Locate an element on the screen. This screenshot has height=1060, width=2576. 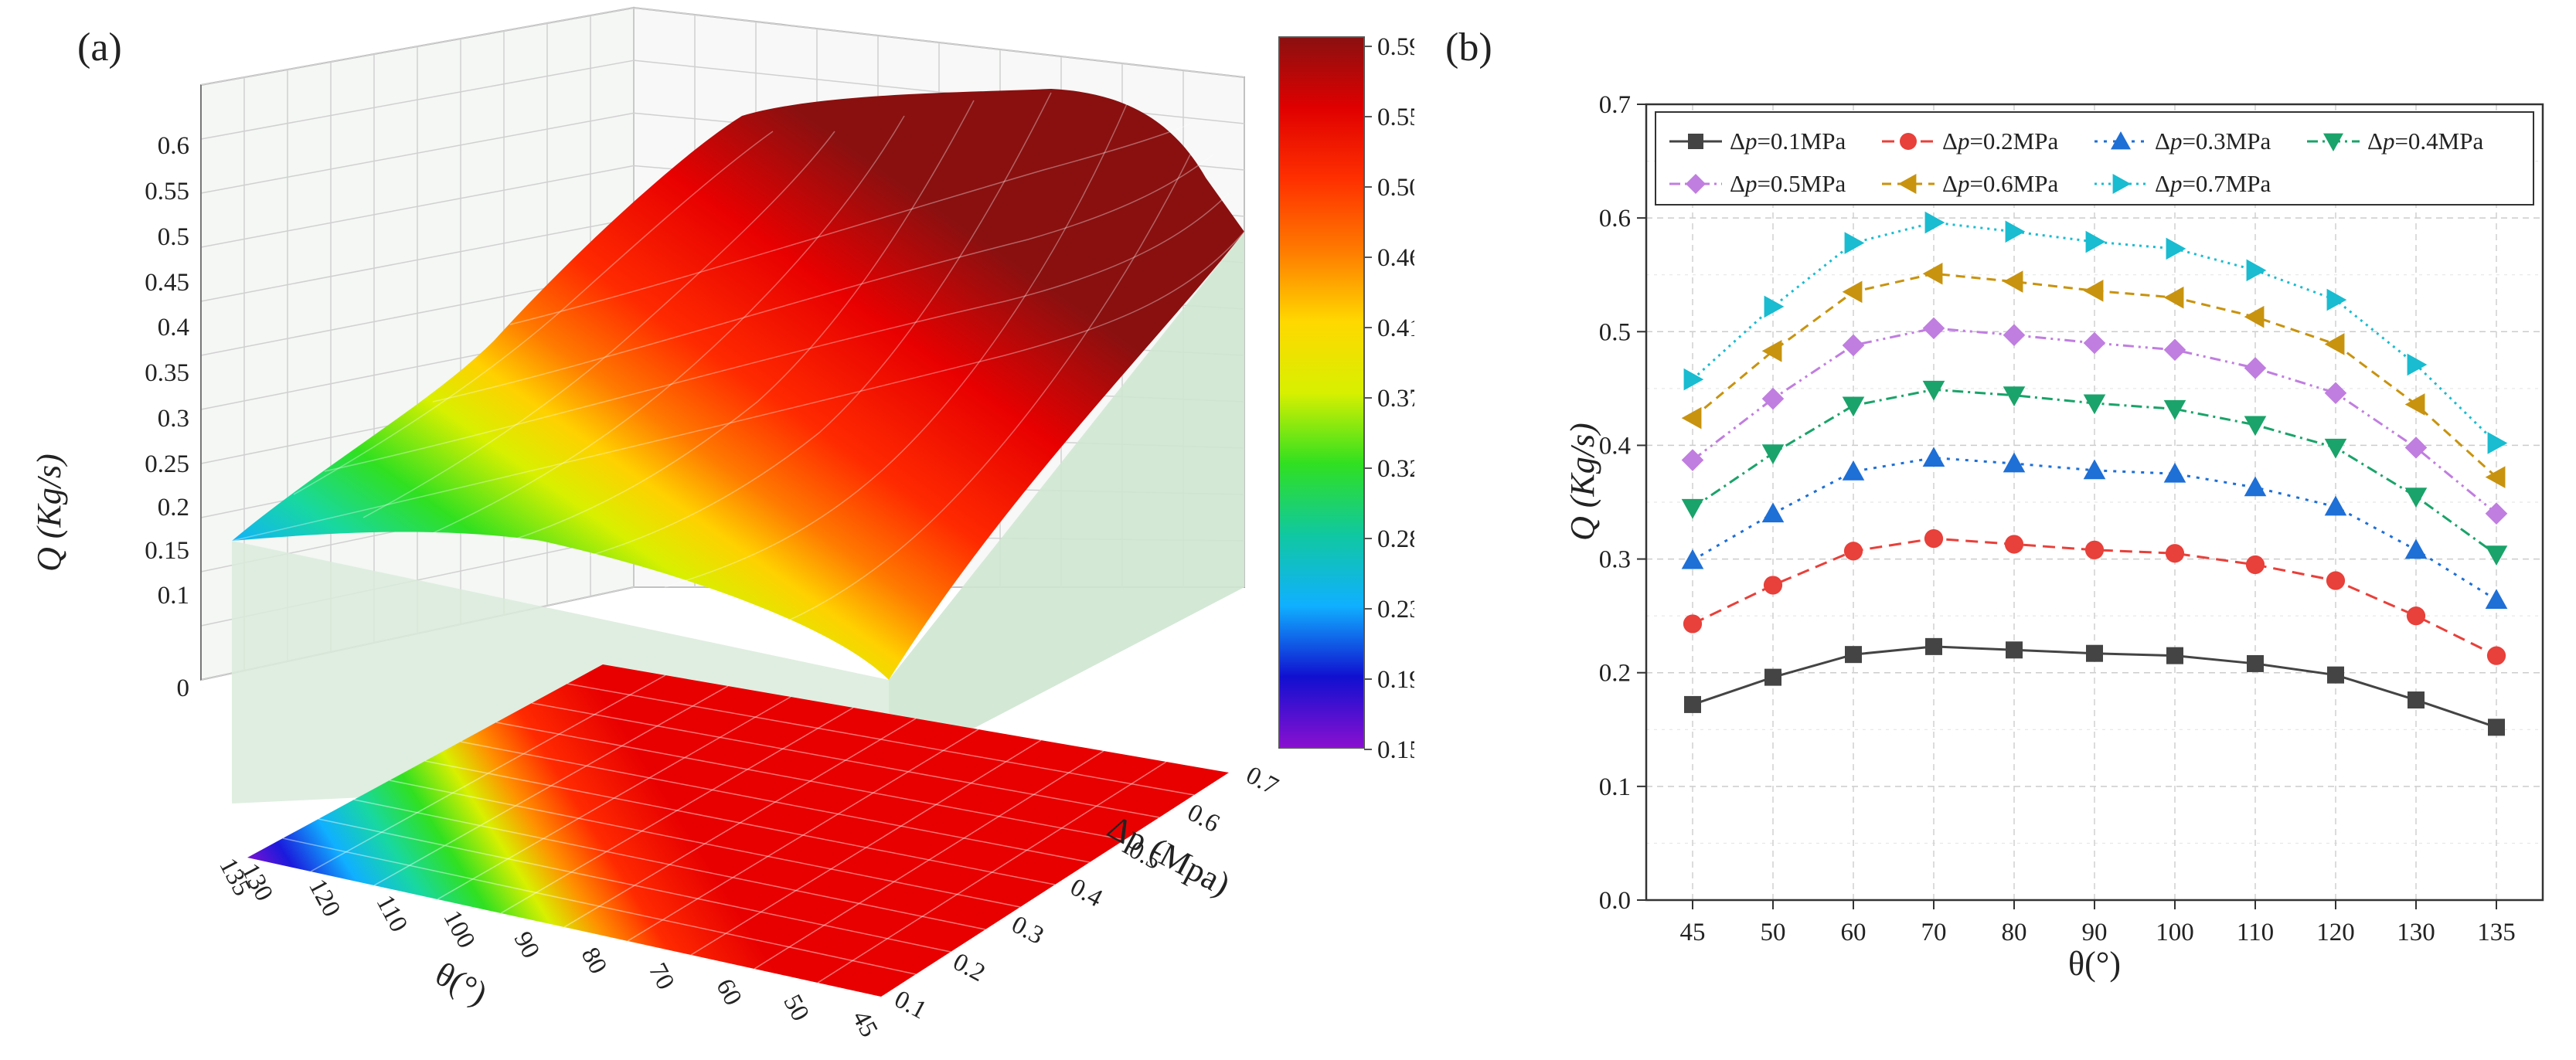
legend-label: Δp=0.7MPa is located at coordinates (2213, 183).